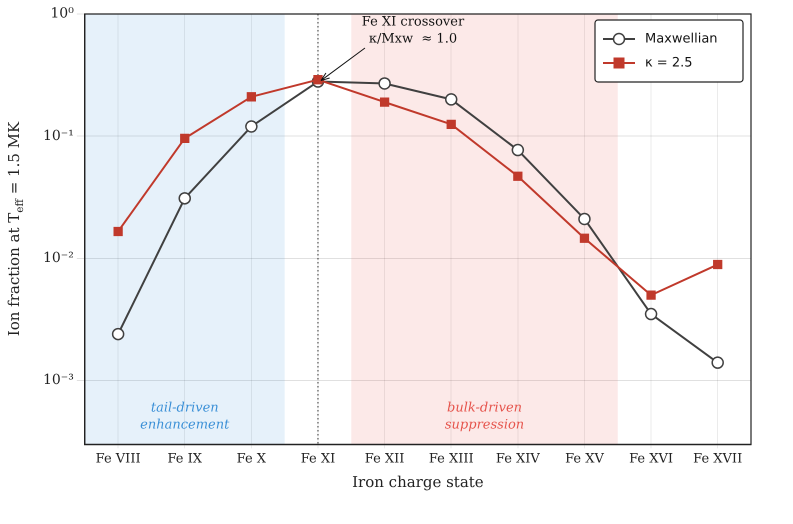 This screenshot has height=524, width=793. What do you see at coordinates (668, 62) in the screenshot?
I see `legend-label: κ = 2.5` at bounding box center [668, 62].